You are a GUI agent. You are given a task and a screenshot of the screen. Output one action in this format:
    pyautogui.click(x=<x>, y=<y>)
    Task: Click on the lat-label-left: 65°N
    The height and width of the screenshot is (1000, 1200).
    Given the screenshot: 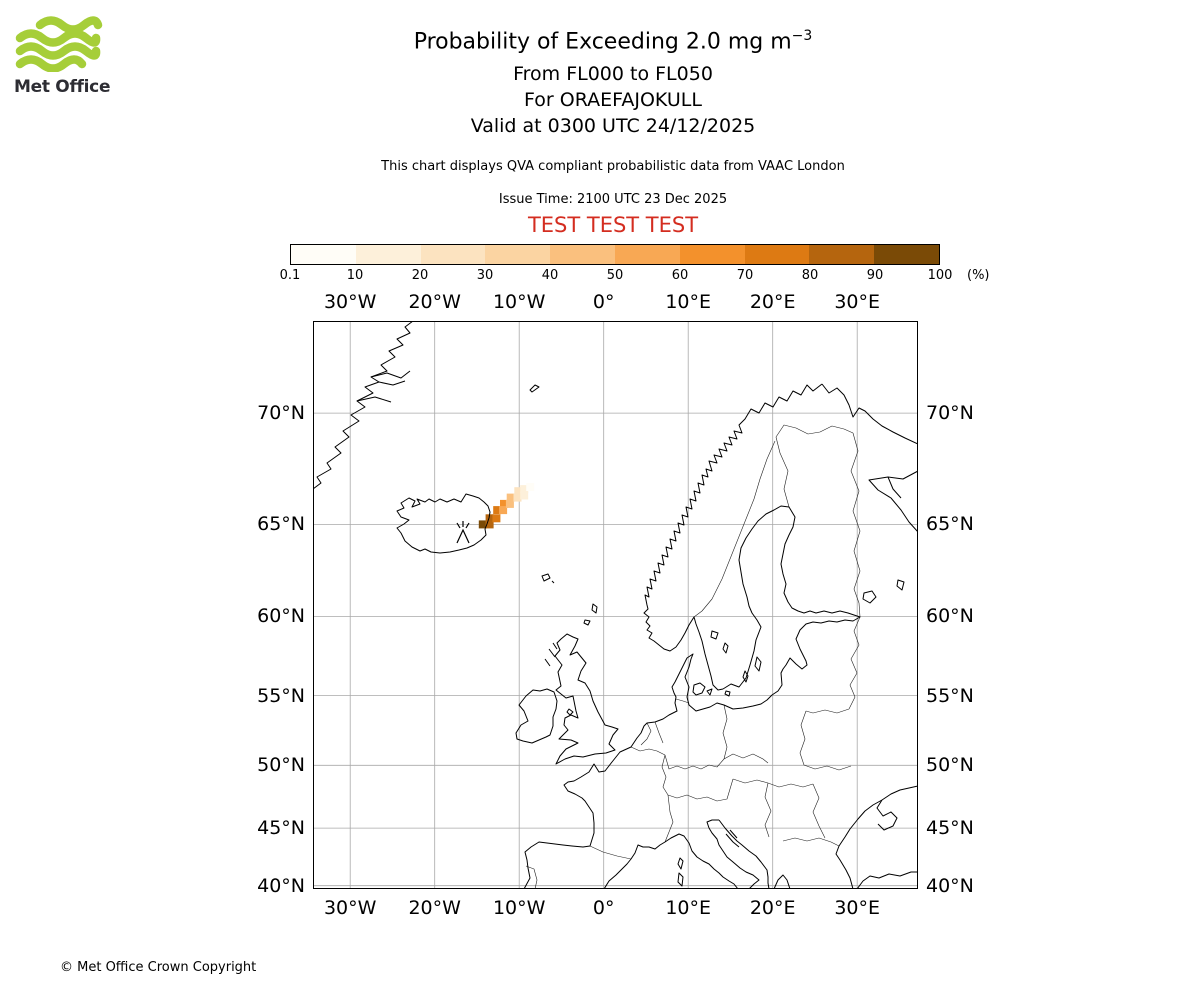 What is the action you would take?
    pyautogui.click(x=281, y=524)
    